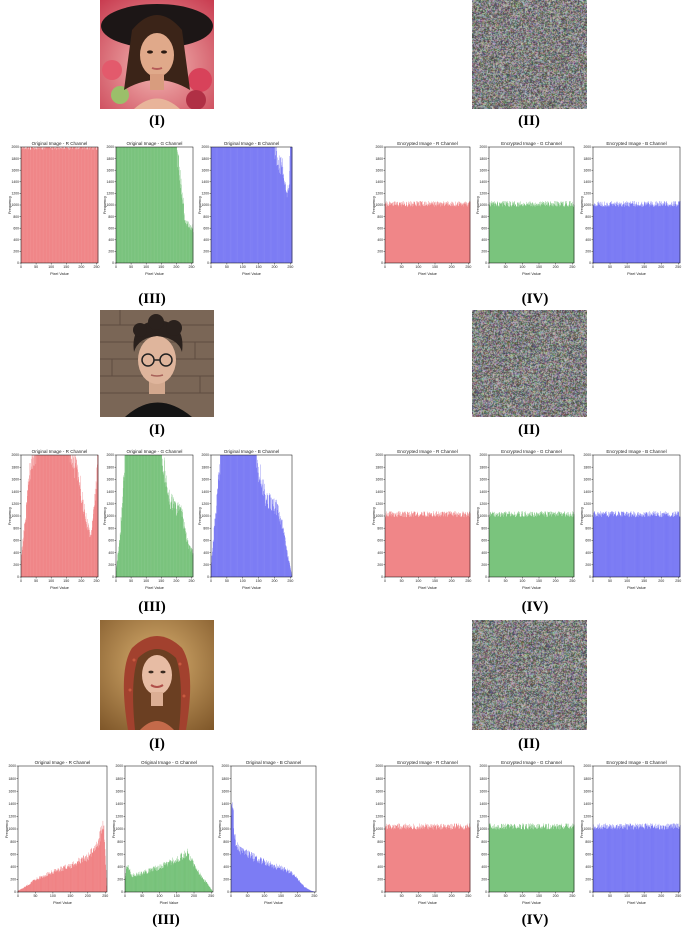  Describe the element at coordinates (157, 121) in the screenshot. I see `label-i-1: (I)` at that location.